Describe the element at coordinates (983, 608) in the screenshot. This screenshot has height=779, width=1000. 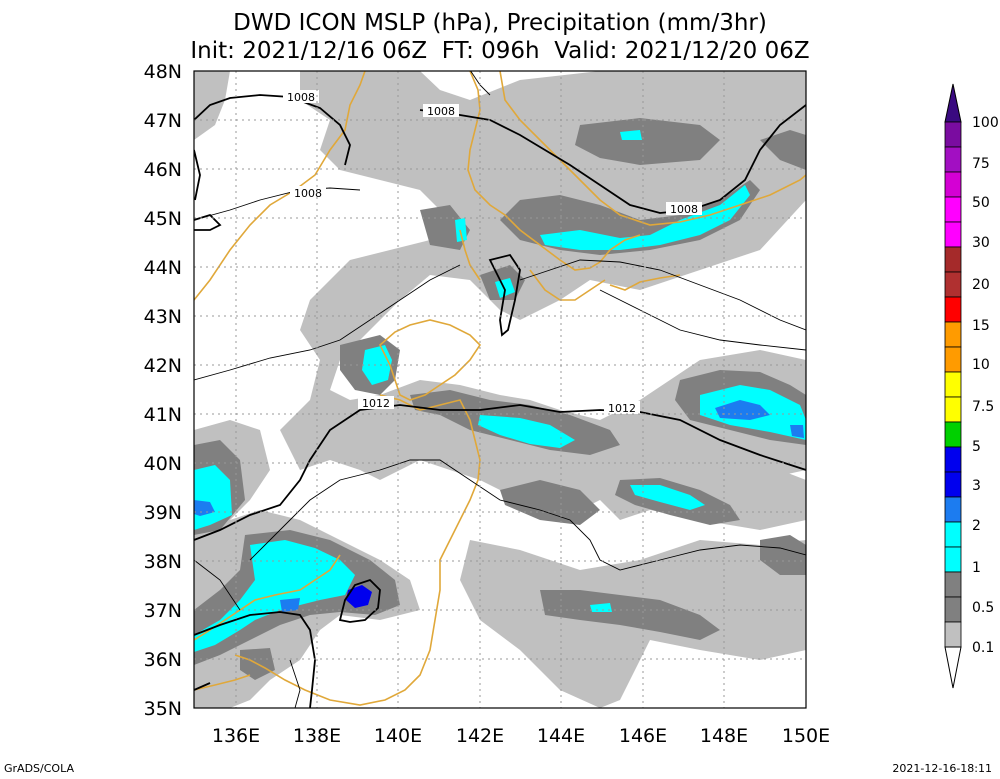
I see `colorbar-label: 0.5` at that location.